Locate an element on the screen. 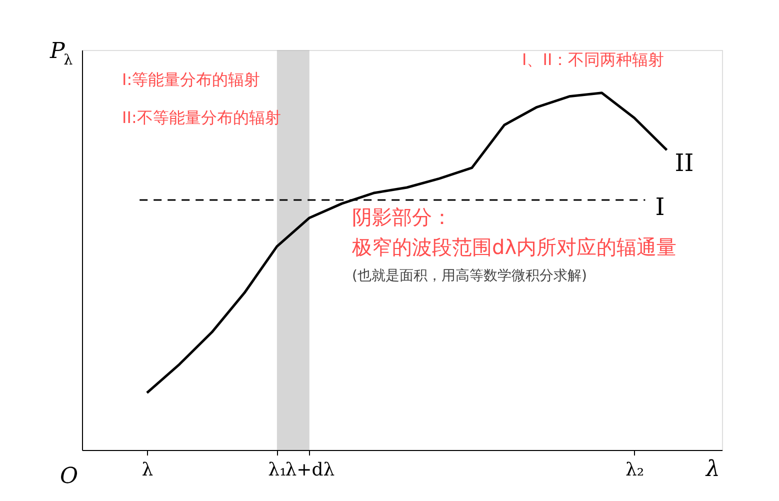 The width and height of the screenshot is (779, 501). annotation: (也就是面积，用高等数学微积分求解) is located at coordinates (469, 276).